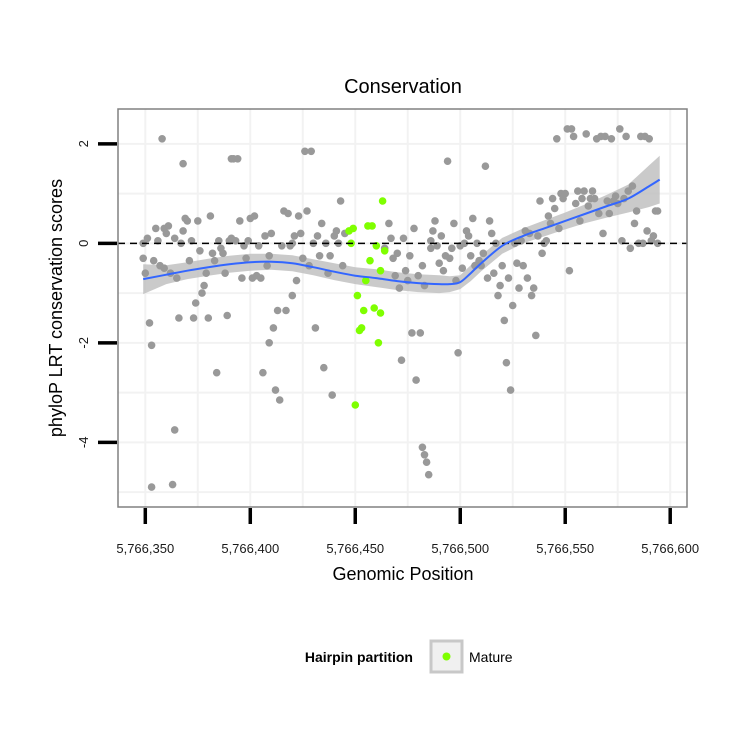 Image resolution: width=750 pixels, height=750 pixels. What do you see at coordinates (83, 243) in the screenshot?
I see `y-tick-label: 0` at bounding box center [83, 243].